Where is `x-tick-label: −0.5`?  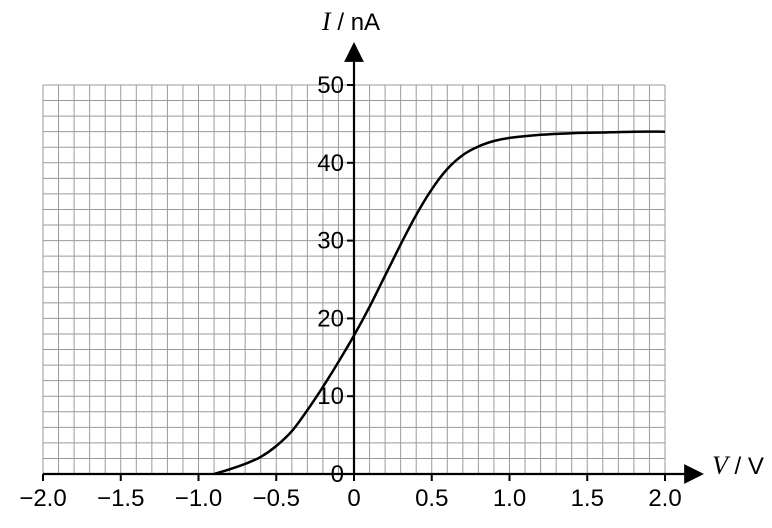 x-tick-label: −0.5 is located at coordinates (276, 498).